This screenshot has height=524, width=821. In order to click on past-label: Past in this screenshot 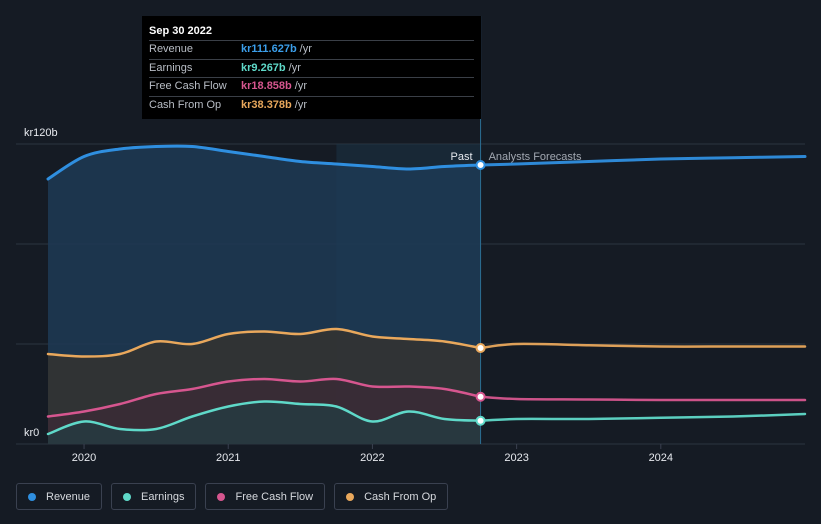, I will do `click(462, 157)`.